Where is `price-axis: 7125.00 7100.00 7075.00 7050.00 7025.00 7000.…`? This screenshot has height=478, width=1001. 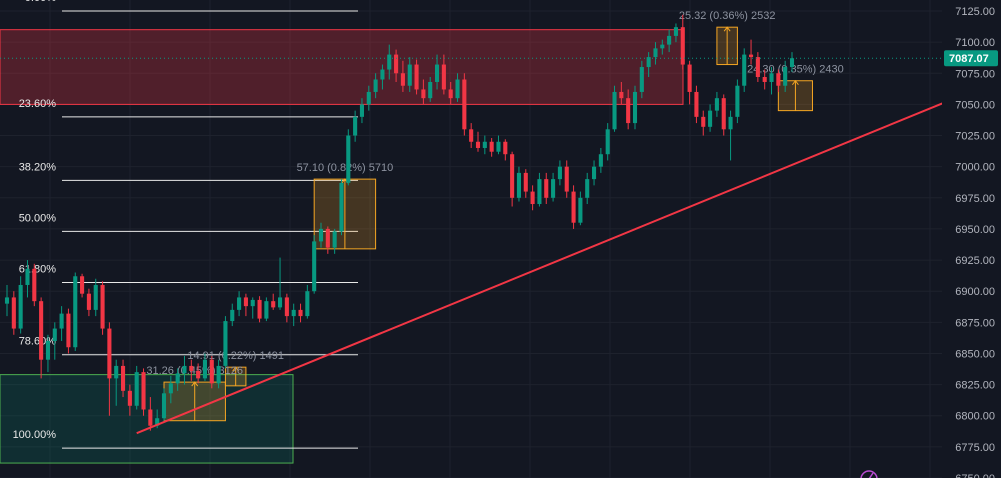
price-axis: 7125.00 7100.00 7075.00 7050.00 7025.00 7000.… is located at coordinates (971, 239).